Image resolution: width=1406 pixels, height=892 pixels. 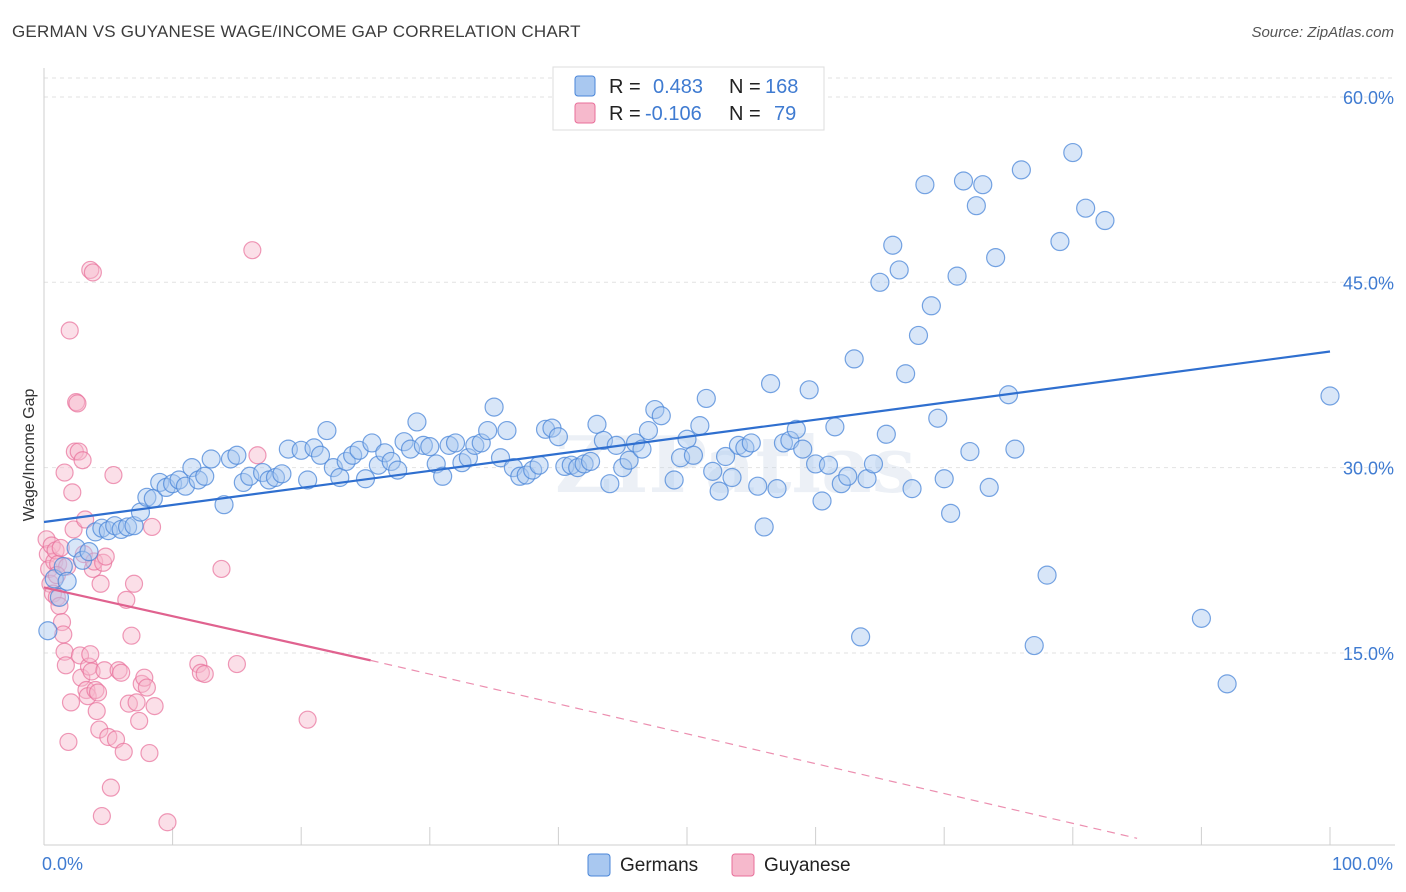 I want to click on legend-n-value-germans: 168, so click(x=781, y=87).